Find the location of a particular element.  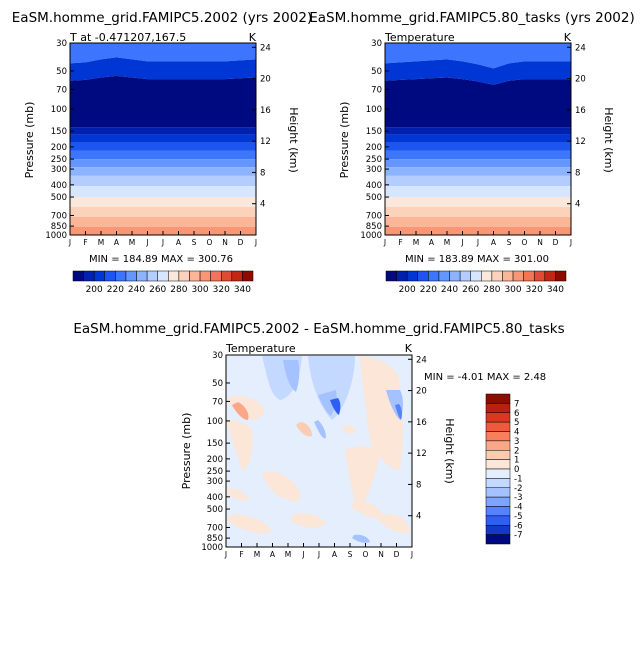

x-tick-label: O is located at coordinates (366, 554).